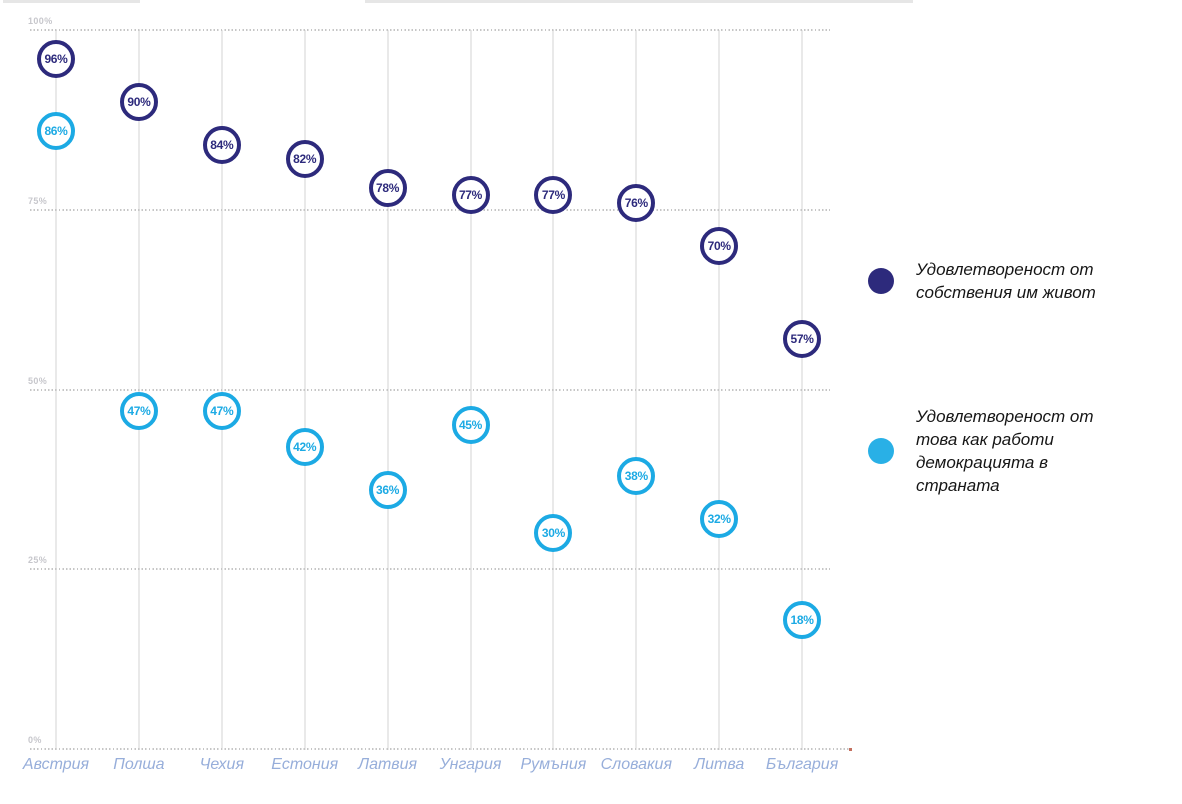 This screenshot has width=1182, height=804. I want to click on data-point-series1-Австрия: 96%, so click(56, 58).